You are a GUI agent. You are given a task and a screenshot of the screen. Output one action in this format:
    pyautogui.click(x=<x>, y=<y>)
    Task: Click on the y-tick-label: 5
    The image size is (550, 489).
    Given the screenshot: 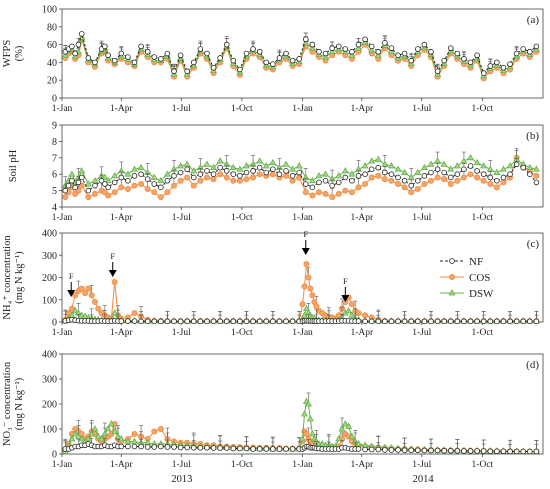 What is the action you would take?
    pyautogui.click(x=54, y=191)
    